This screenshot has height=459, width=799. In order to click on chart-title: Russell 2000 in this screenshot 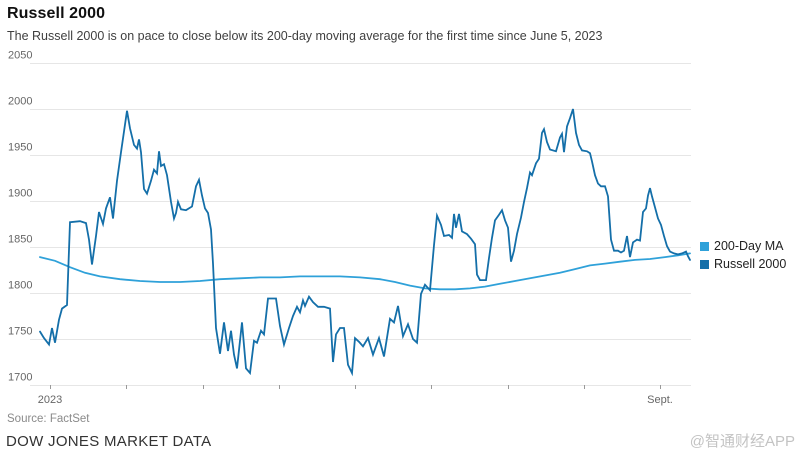, I will do `click(56, 13)`.